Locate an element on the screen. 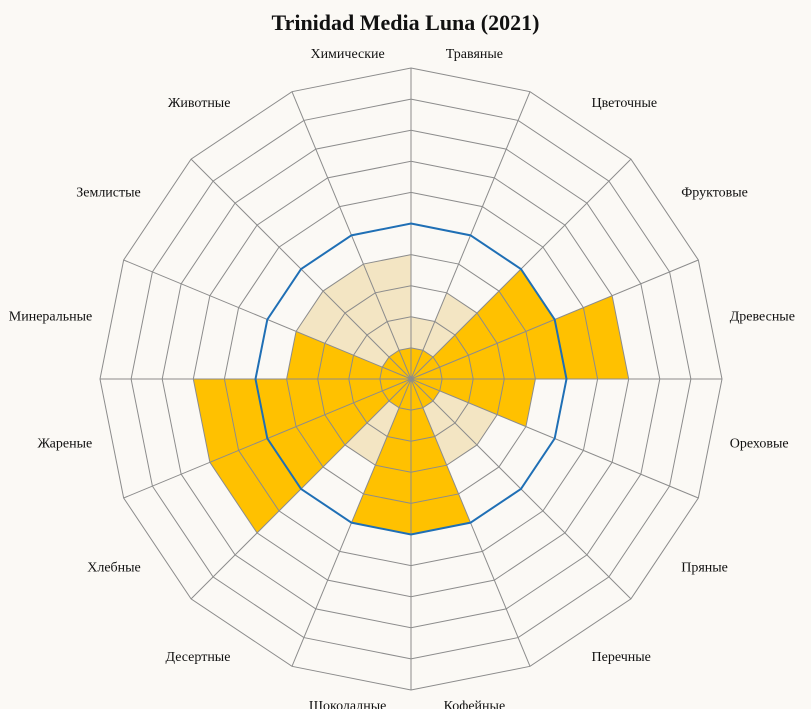 The image size is (811, 709). category-label-2: Цветочные is located at coordinates (625, 103).